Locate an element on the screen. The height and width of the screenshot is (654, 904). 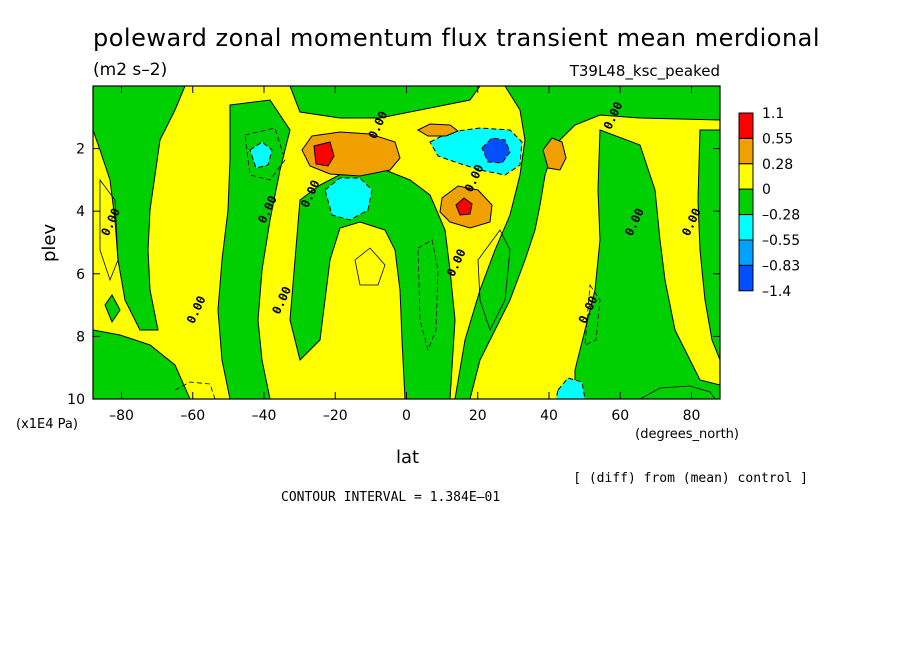
x-tick-label-5: 20 is located at coordinates (478, 416).